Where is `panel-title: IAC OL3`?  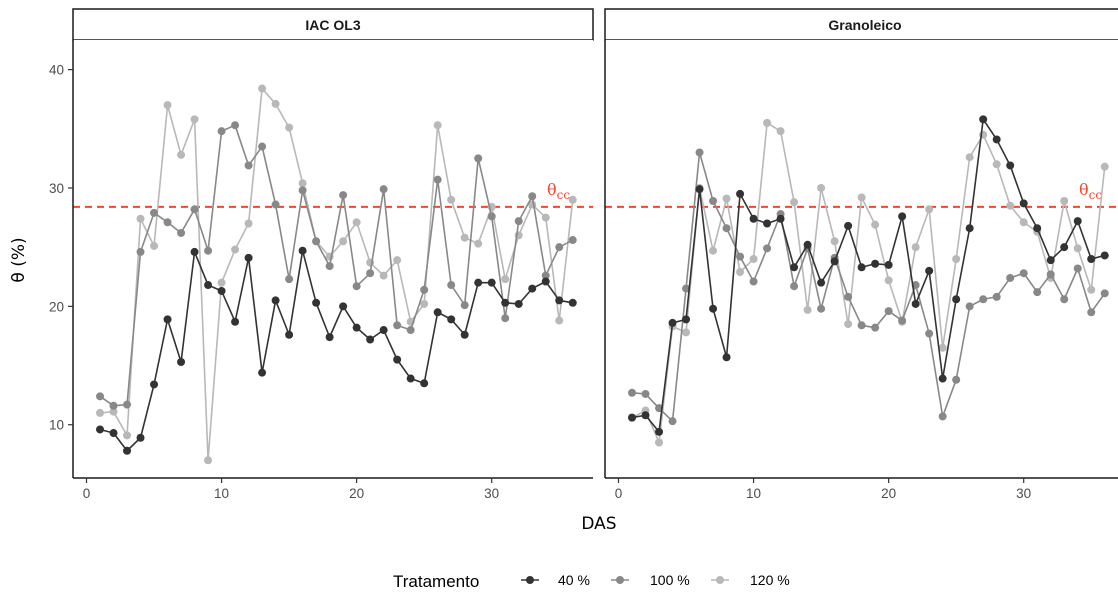 panel-title: IAC OL3 is located at coordinates (332, 25).